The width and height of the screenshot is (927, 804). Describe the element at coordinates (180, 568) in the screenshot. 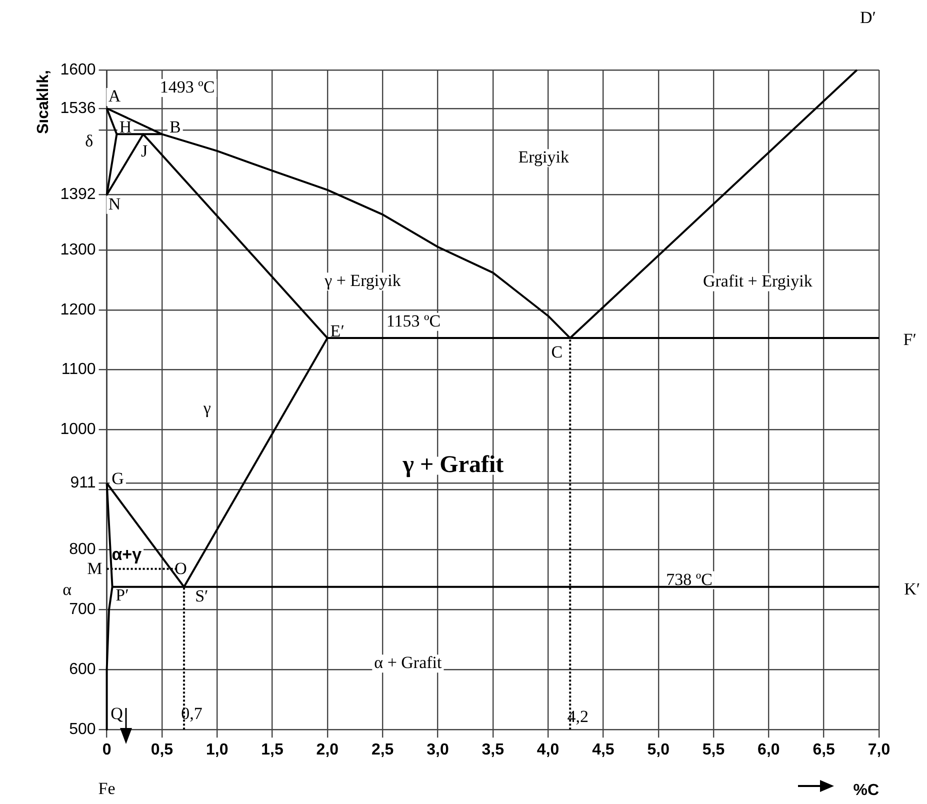

I see `annotation: O` at that location.